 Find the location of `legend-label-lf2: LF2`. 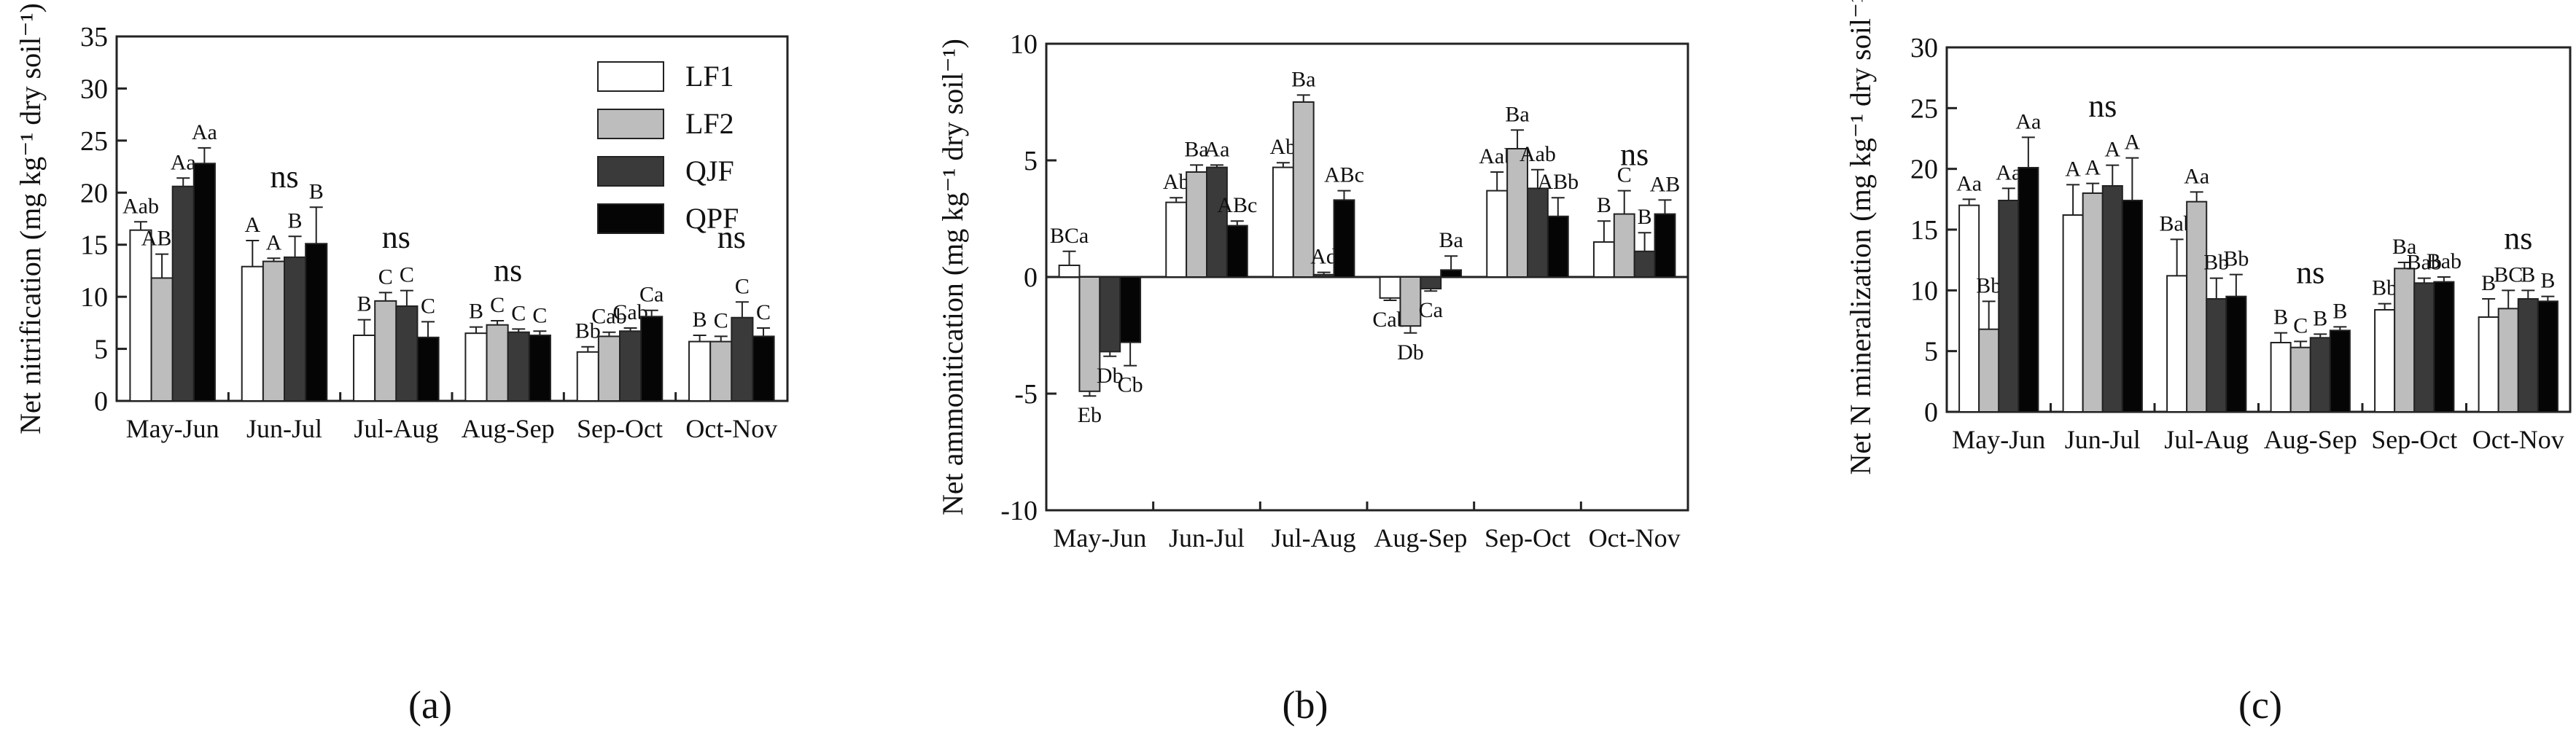

legend-label-lf2: LF2 is located at coordinates (709, 123).